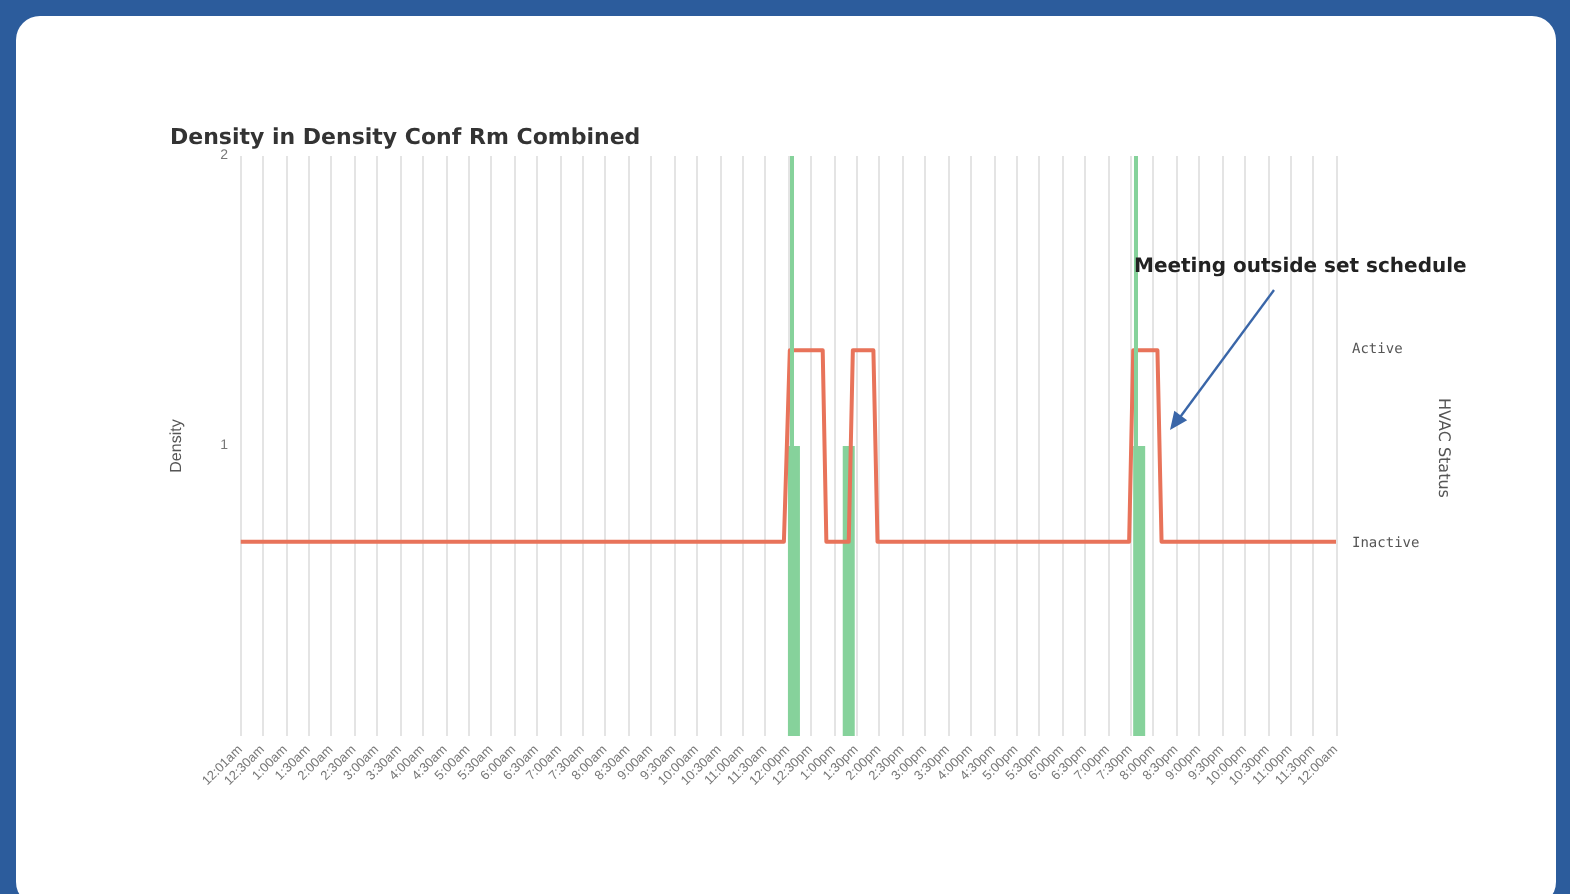  I want to click on text: HVAC Status, so click(1444, 448).